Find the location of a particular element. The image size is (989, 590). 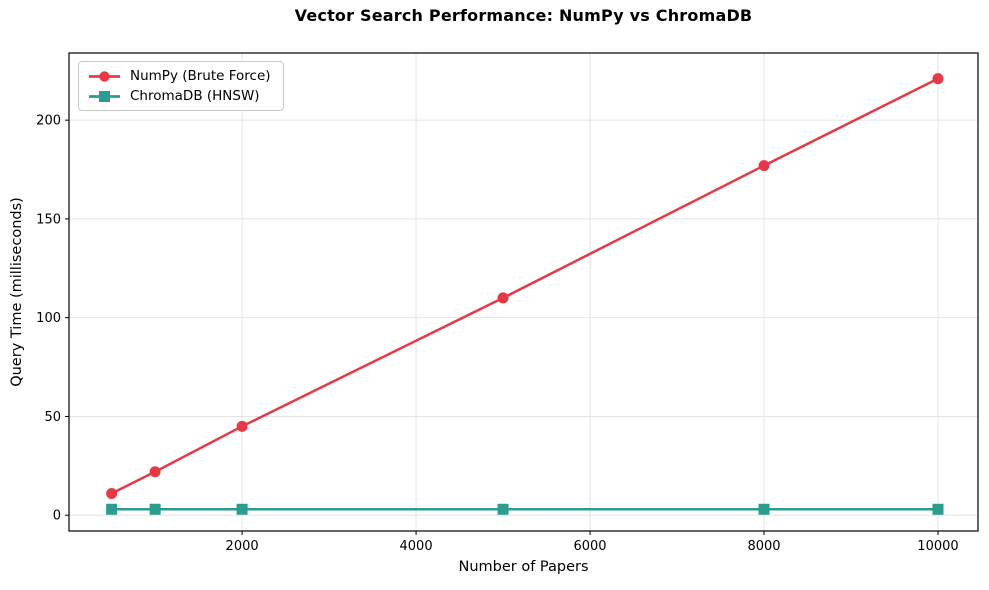

x-tick-label: 10000 is located at coordinates (937, 546).